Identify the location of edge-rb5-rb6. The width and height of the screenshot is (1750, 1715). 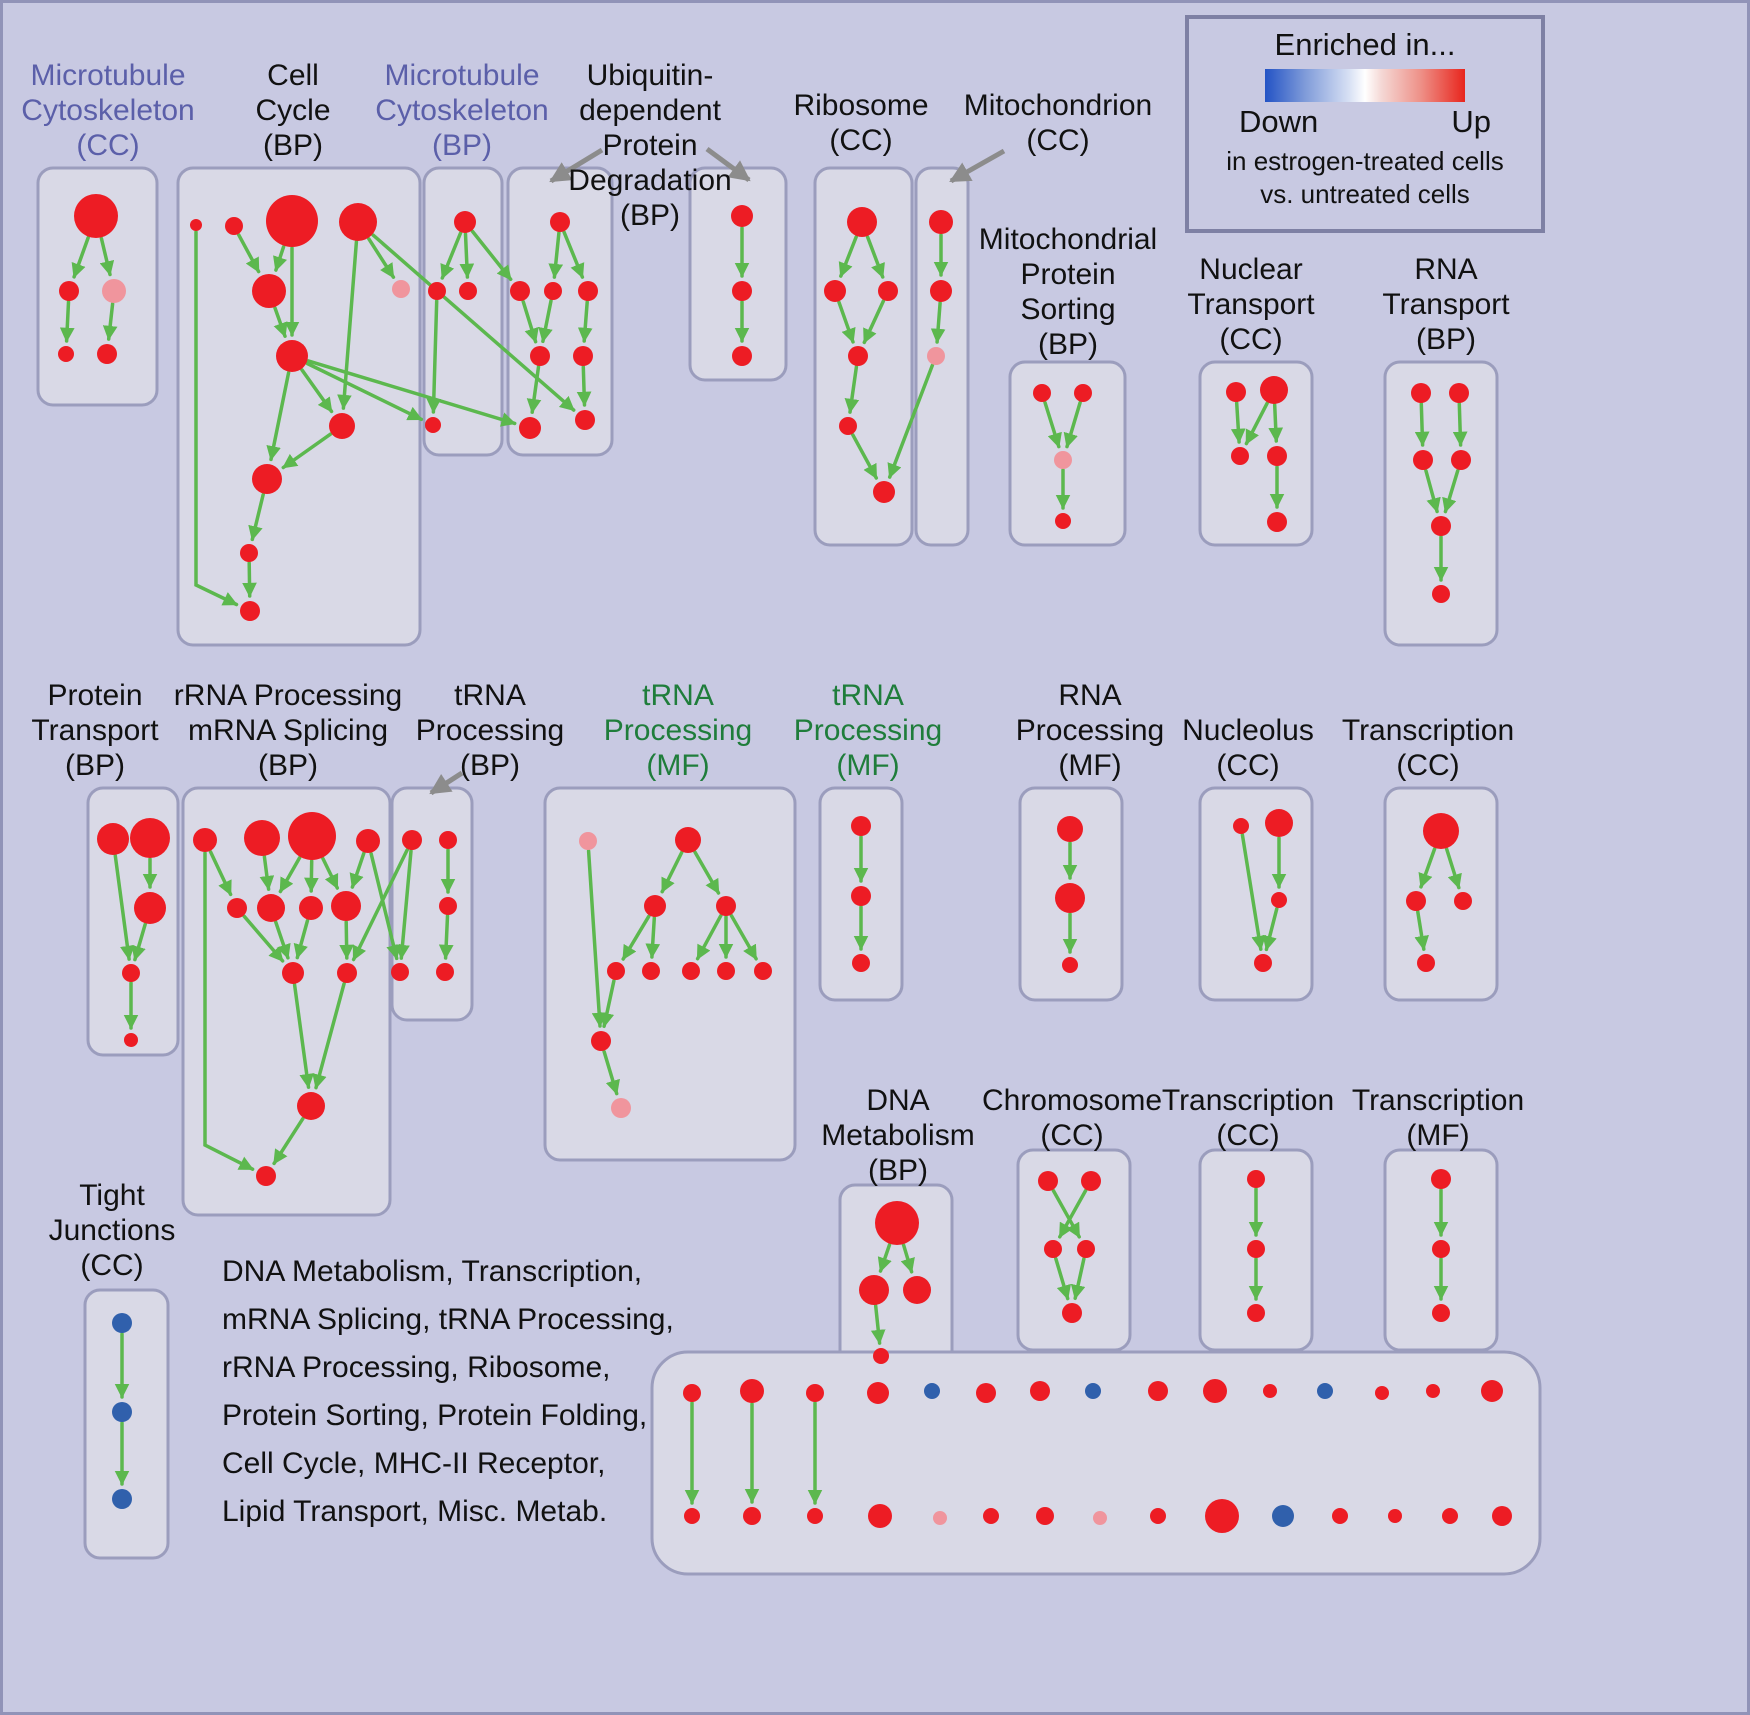
(865, 456).